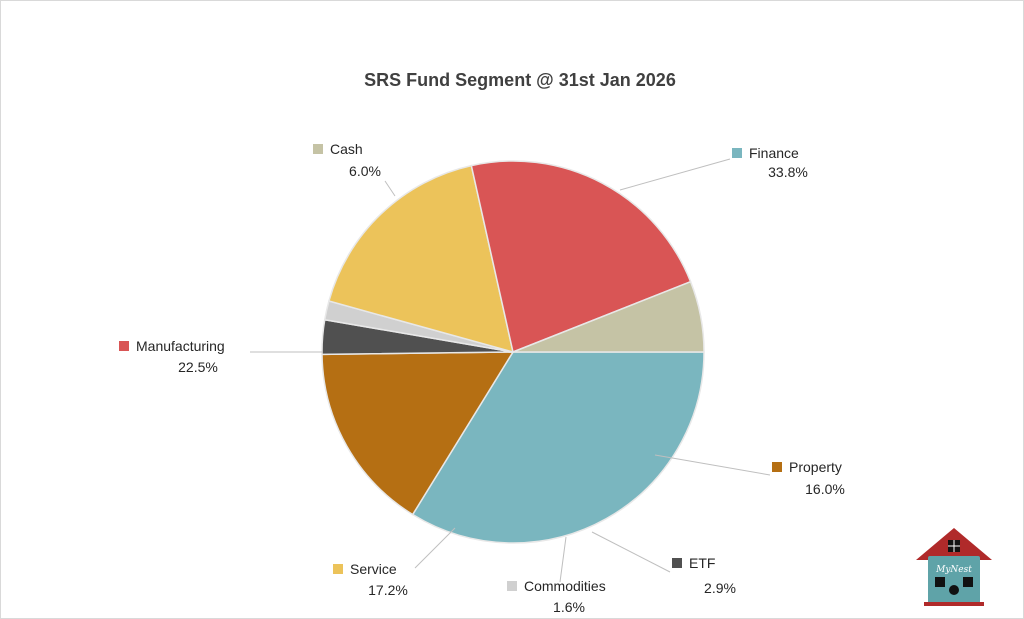  What do you see at coordinates (968, 582) in the screenshot?
I see `logo-right-window` at bounding box center [968, 582].